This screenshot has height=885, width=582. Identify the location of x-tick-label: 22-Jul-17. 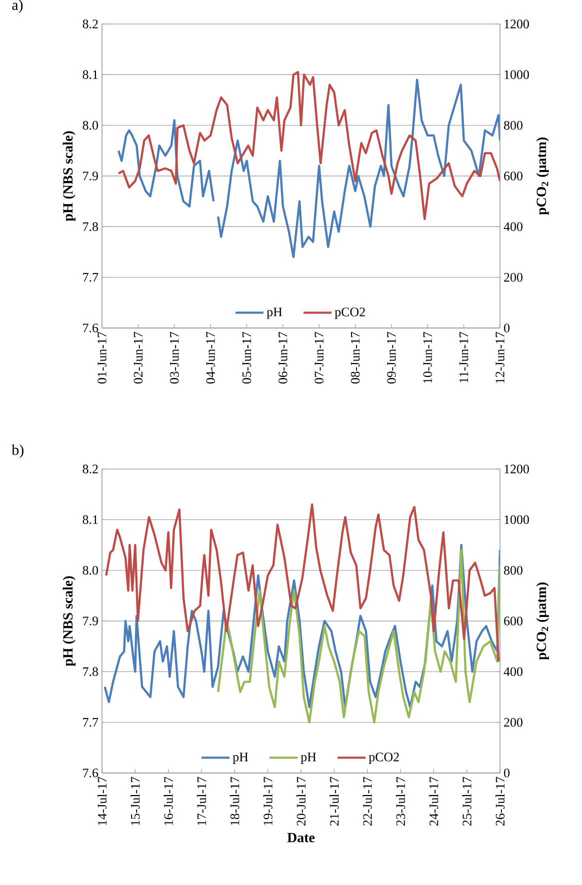
(367, 801).